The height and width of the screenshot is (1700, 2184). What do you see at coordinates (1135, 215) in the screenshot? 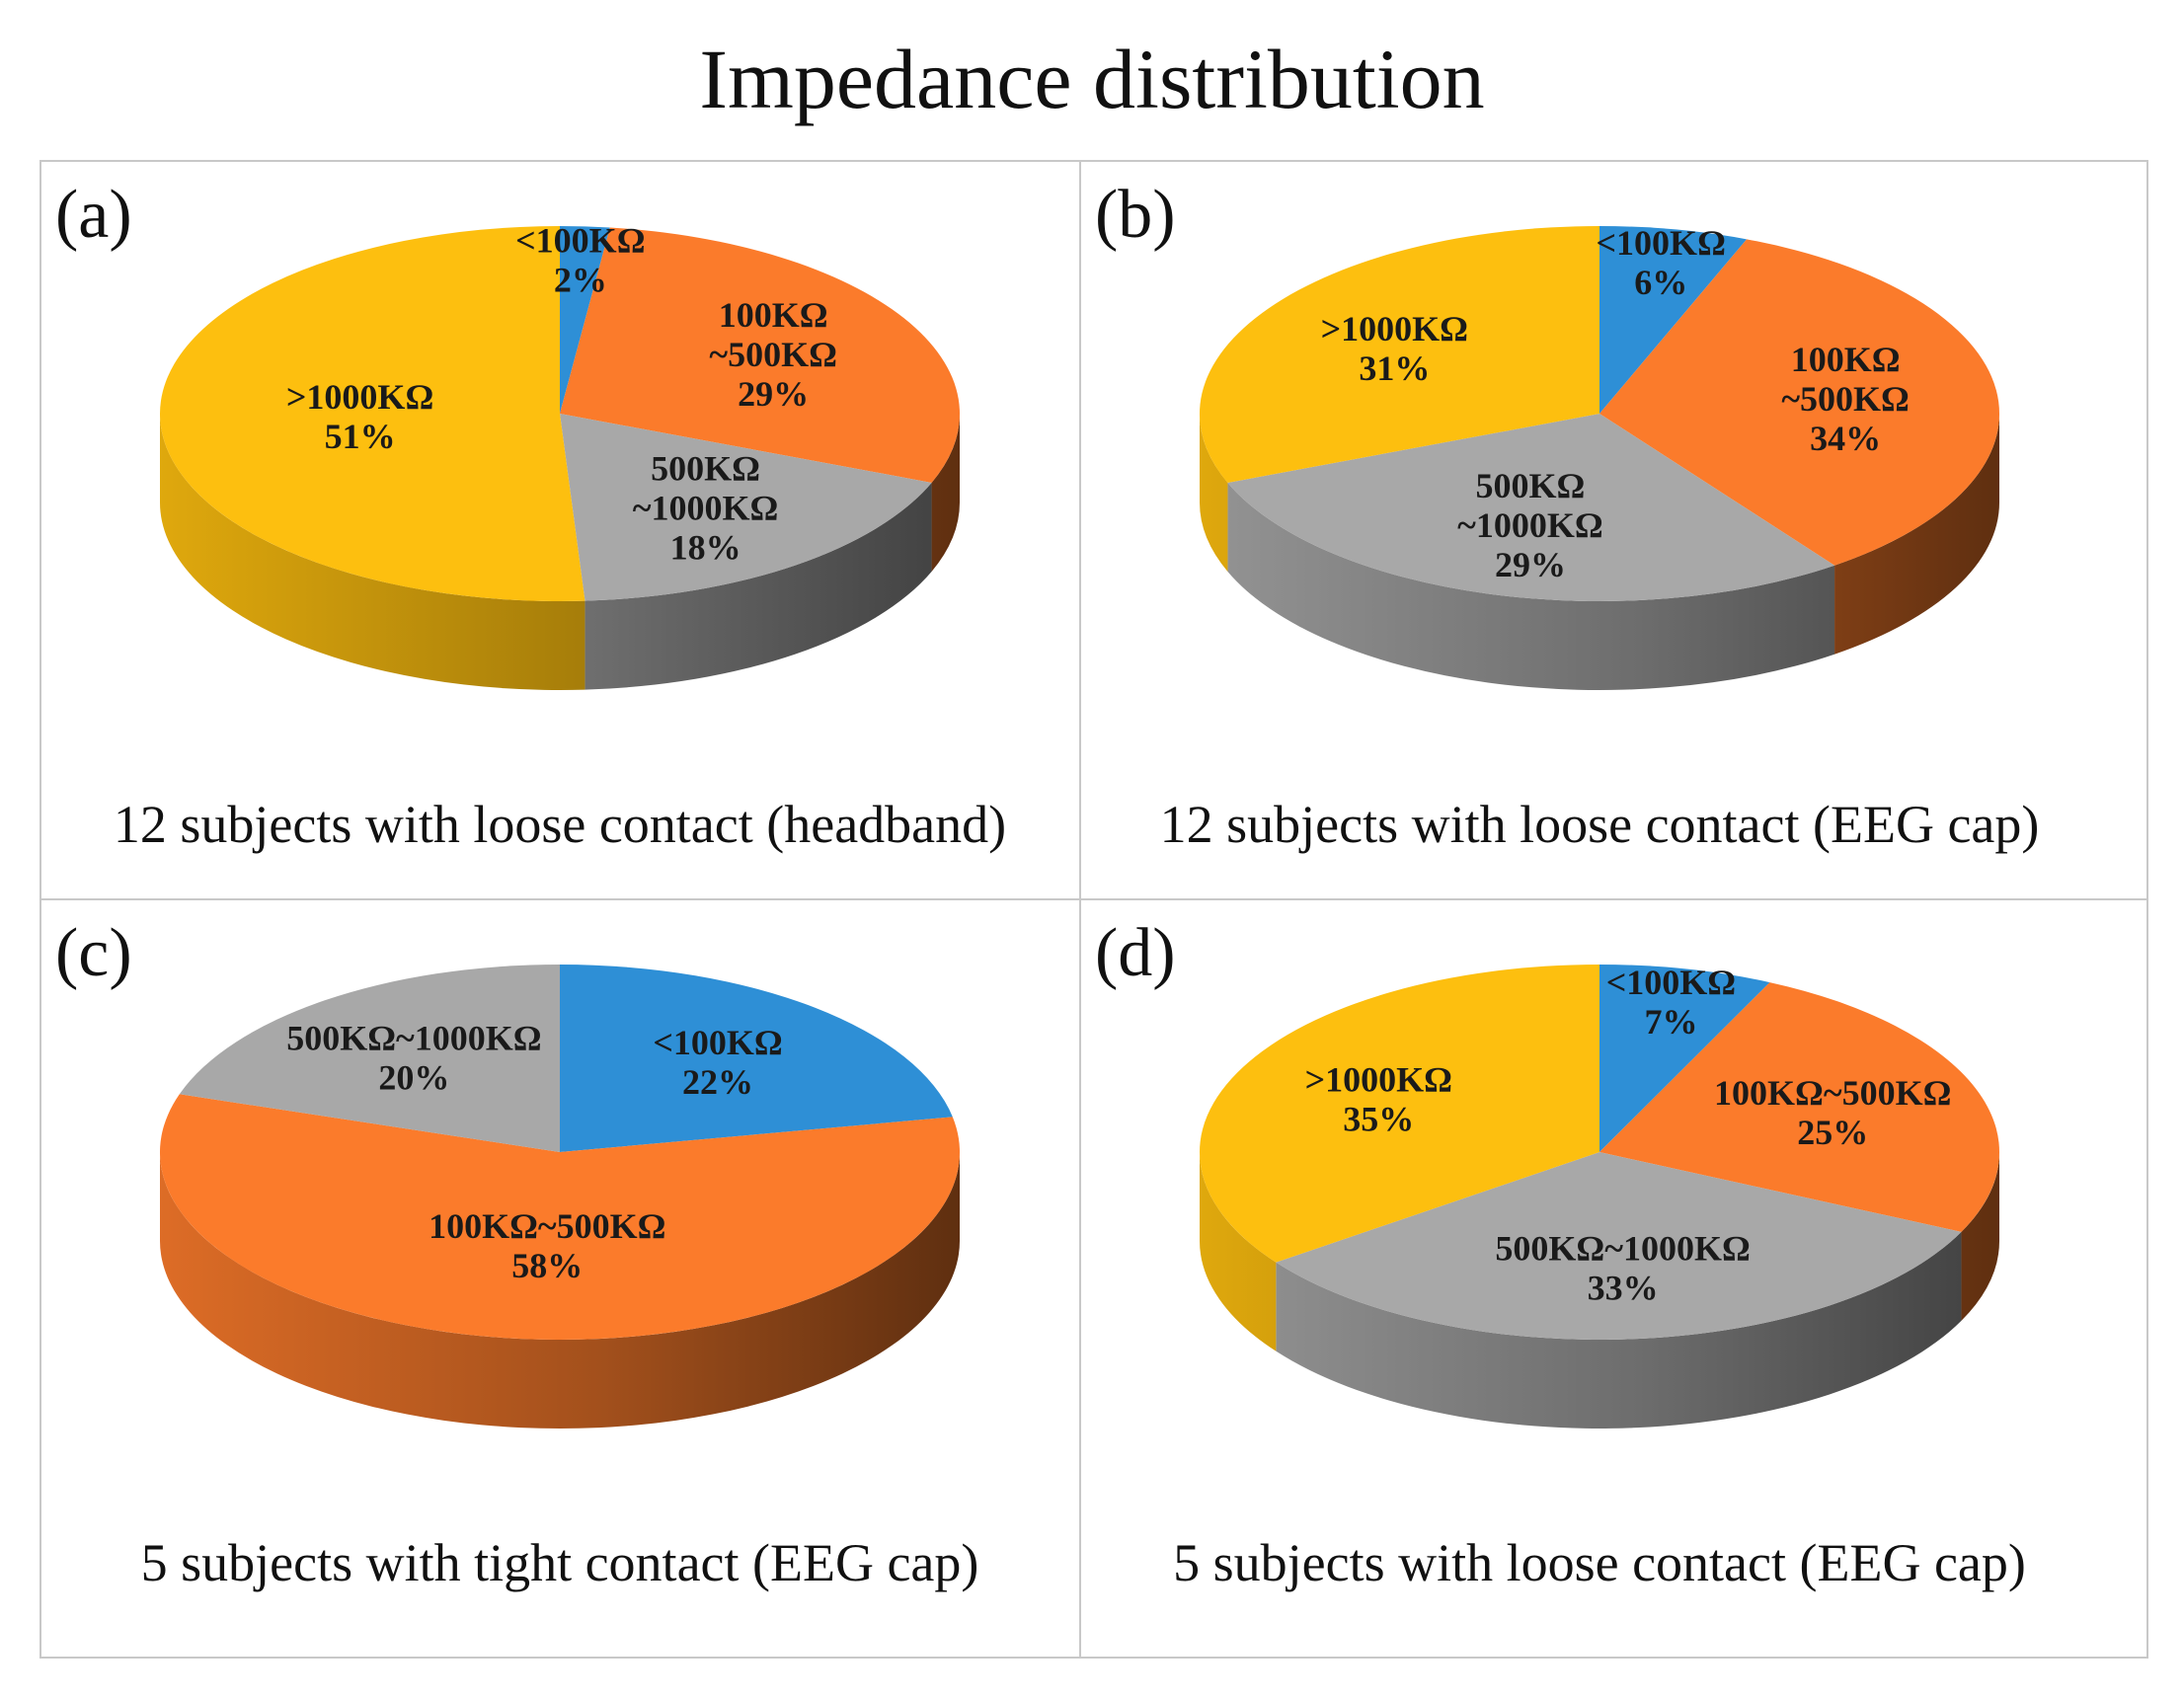
I see `panel-letter: (b)` at bounding box center [1135, 215].